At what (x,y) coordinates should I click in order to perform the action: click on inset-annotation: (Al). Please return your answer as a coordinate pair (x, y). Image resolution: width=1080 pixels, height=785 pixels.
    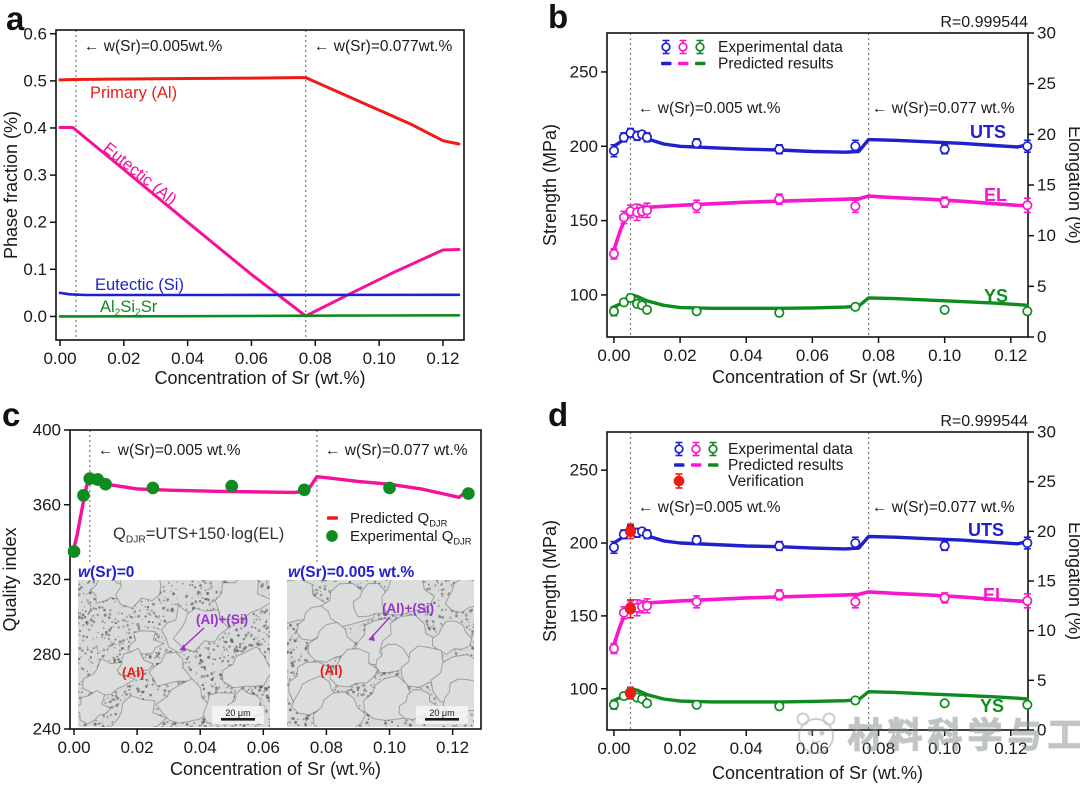
    Looking at the image, I should click on (331, 670).